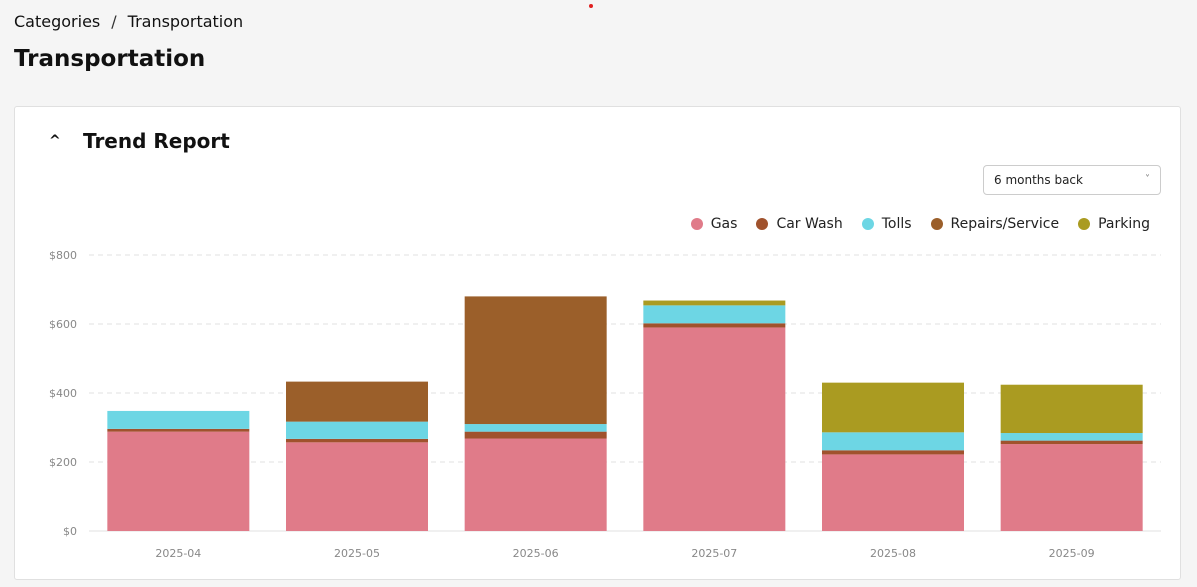 This screenshot has height=587, width=1197. What do you see at coordinates (178, 553) in the screenshot?
I see `x-tick-label: 2025-04` at bounding box center [178, 553].